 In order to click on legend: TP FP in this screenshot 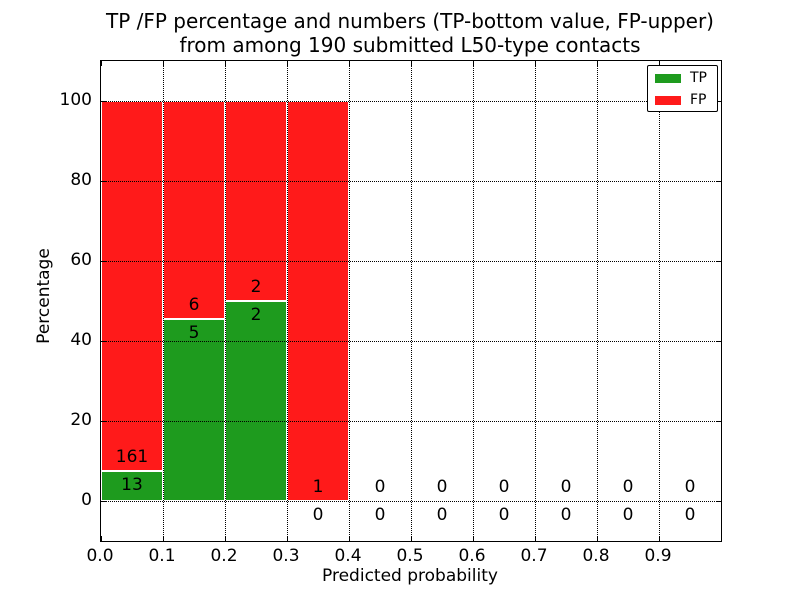, I will do `click(682, 88)`.